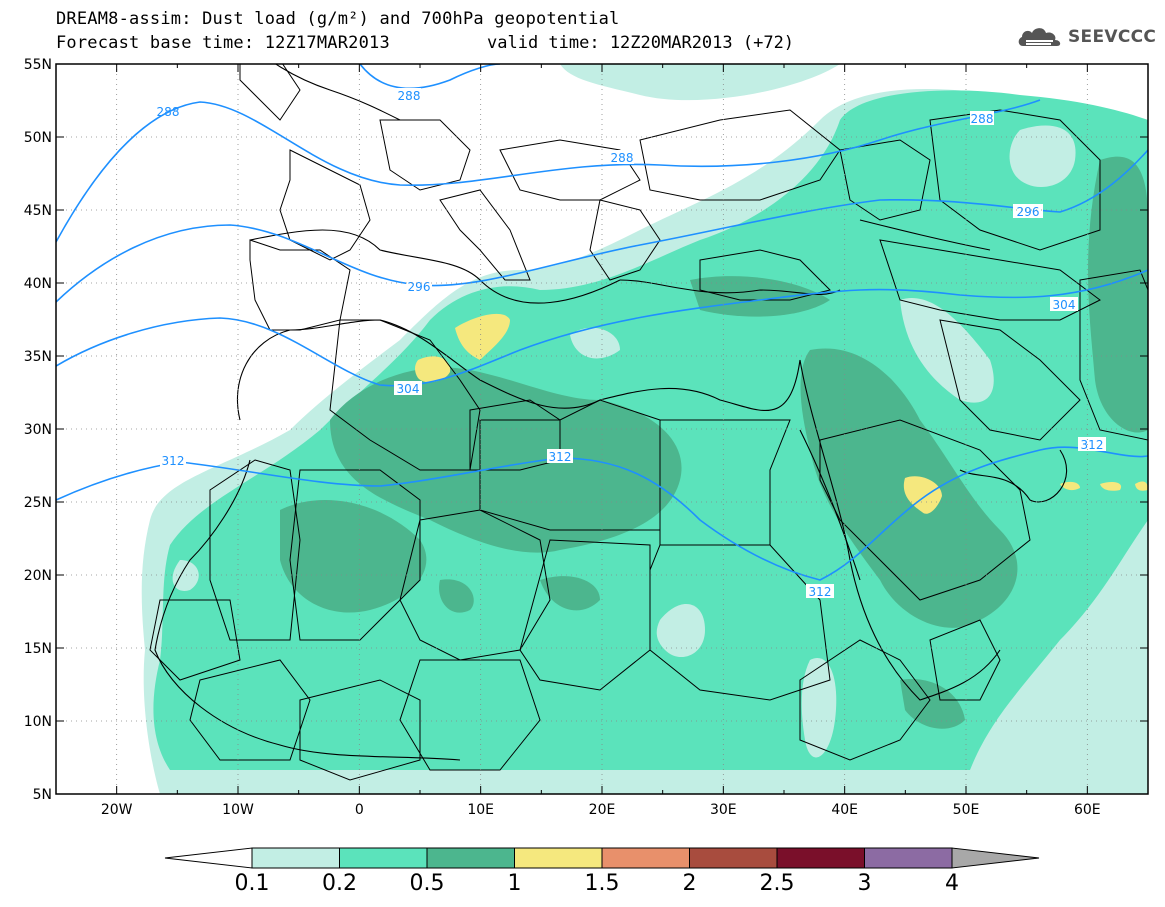 This screenshot has height=907, width=1165. I want to click on lat-tick-label: 30N, so click(38, 430).